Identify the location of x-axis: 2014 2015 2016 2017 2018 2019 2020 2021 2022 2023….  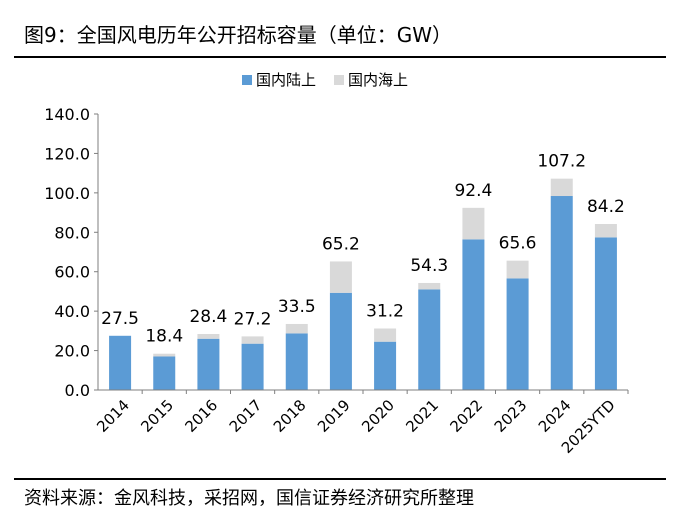
(361, 423).